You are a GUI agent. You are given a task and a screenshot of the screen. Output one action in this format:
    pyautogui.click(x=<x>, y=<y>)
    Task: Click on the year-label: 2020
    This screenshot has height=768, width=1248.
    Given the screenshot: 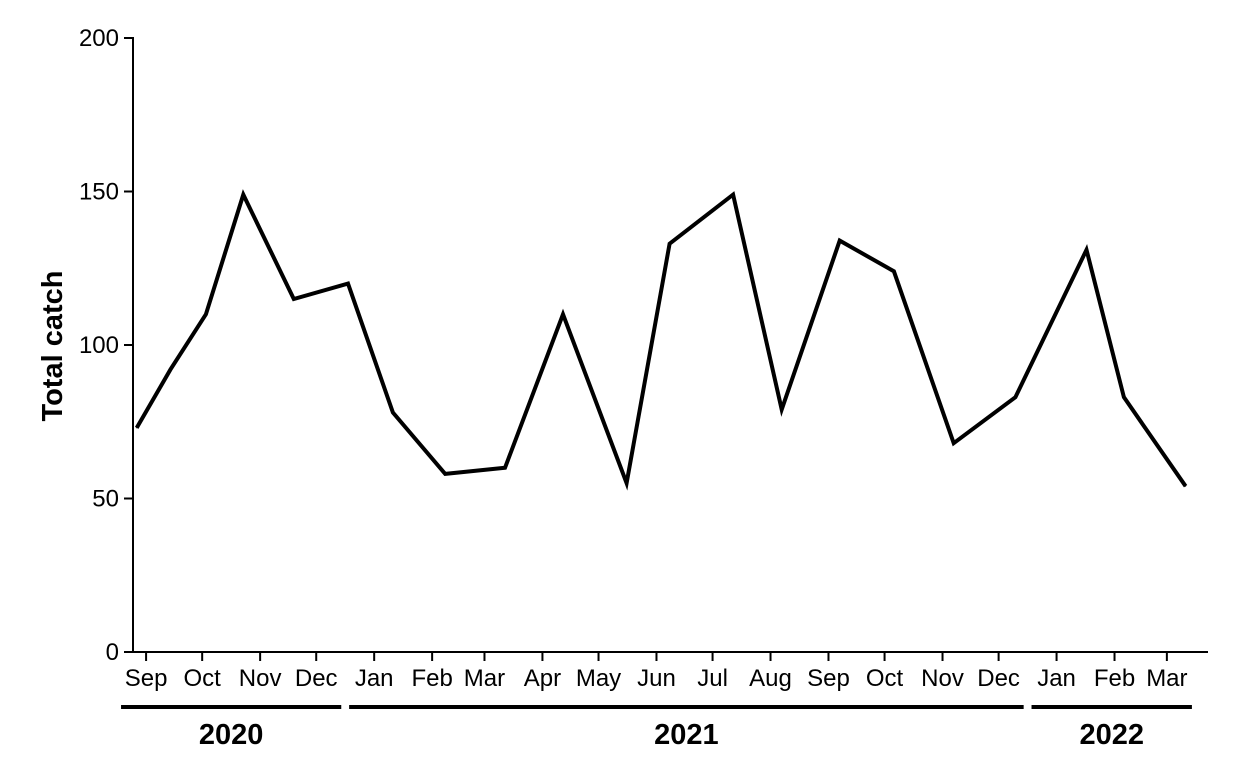 What is the action you would take?
    pyautogui.click(x=231, y=735)
    